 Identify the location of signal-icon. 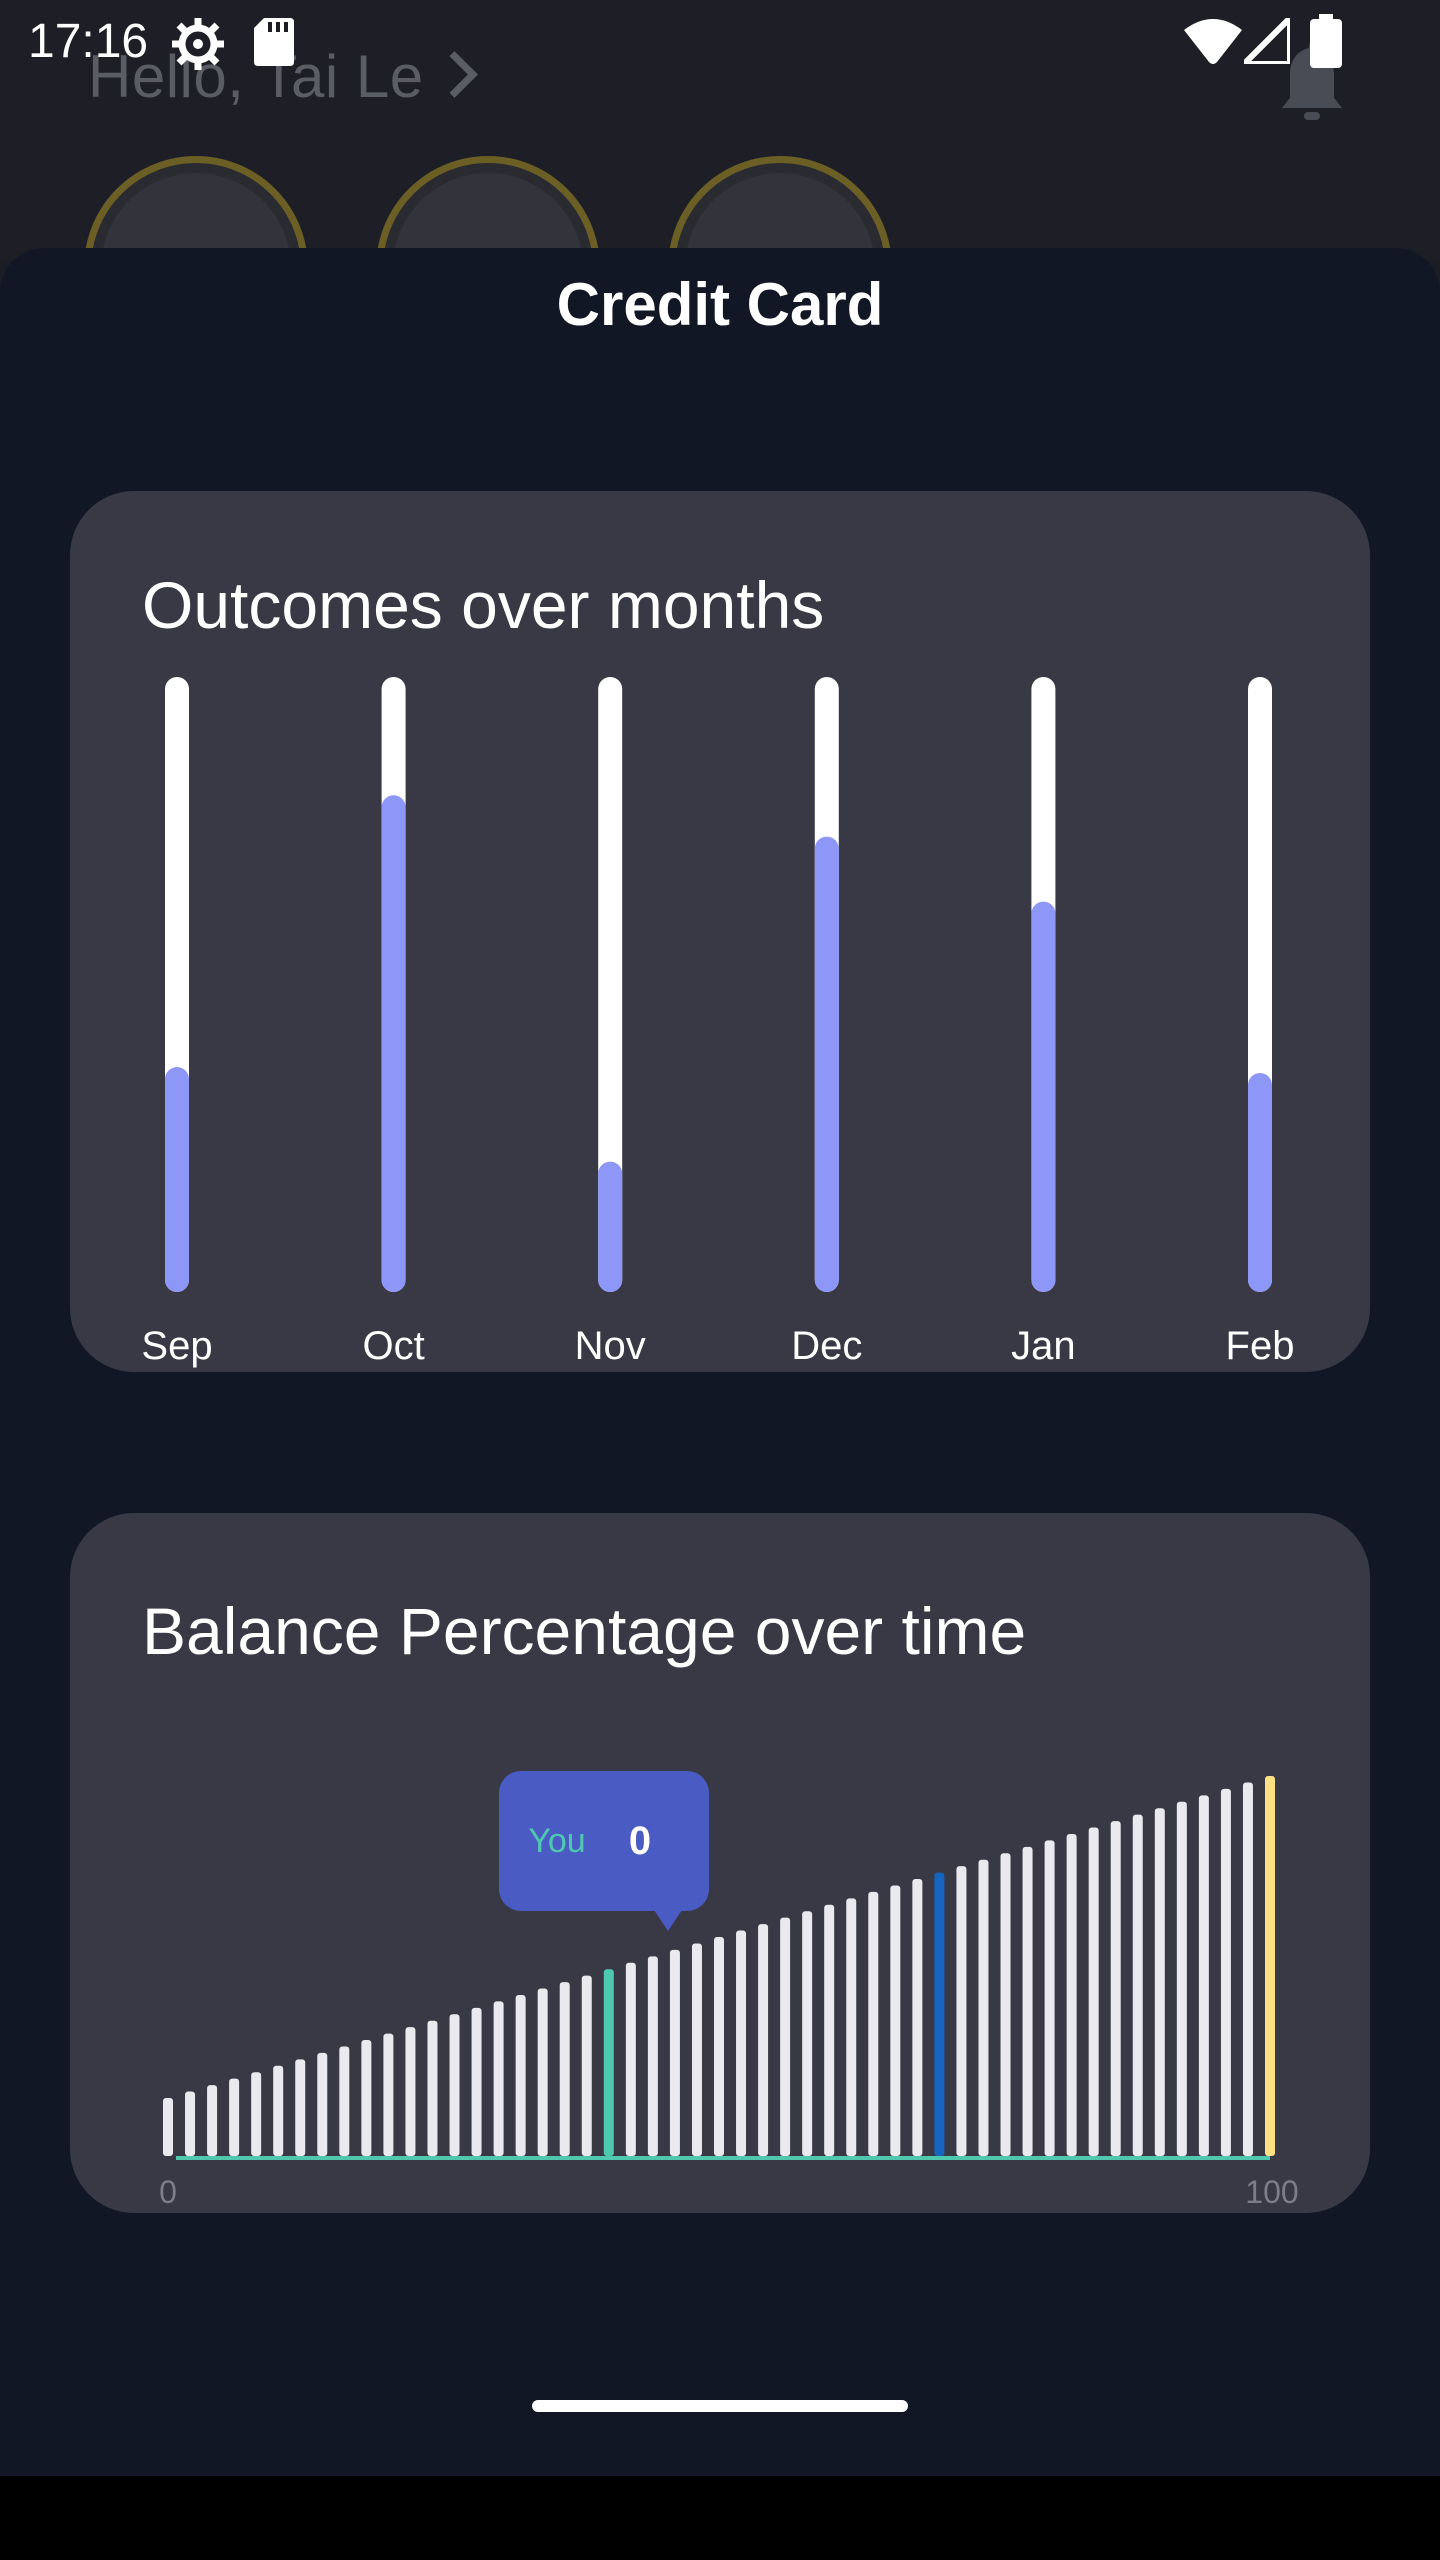
(1267, 41).